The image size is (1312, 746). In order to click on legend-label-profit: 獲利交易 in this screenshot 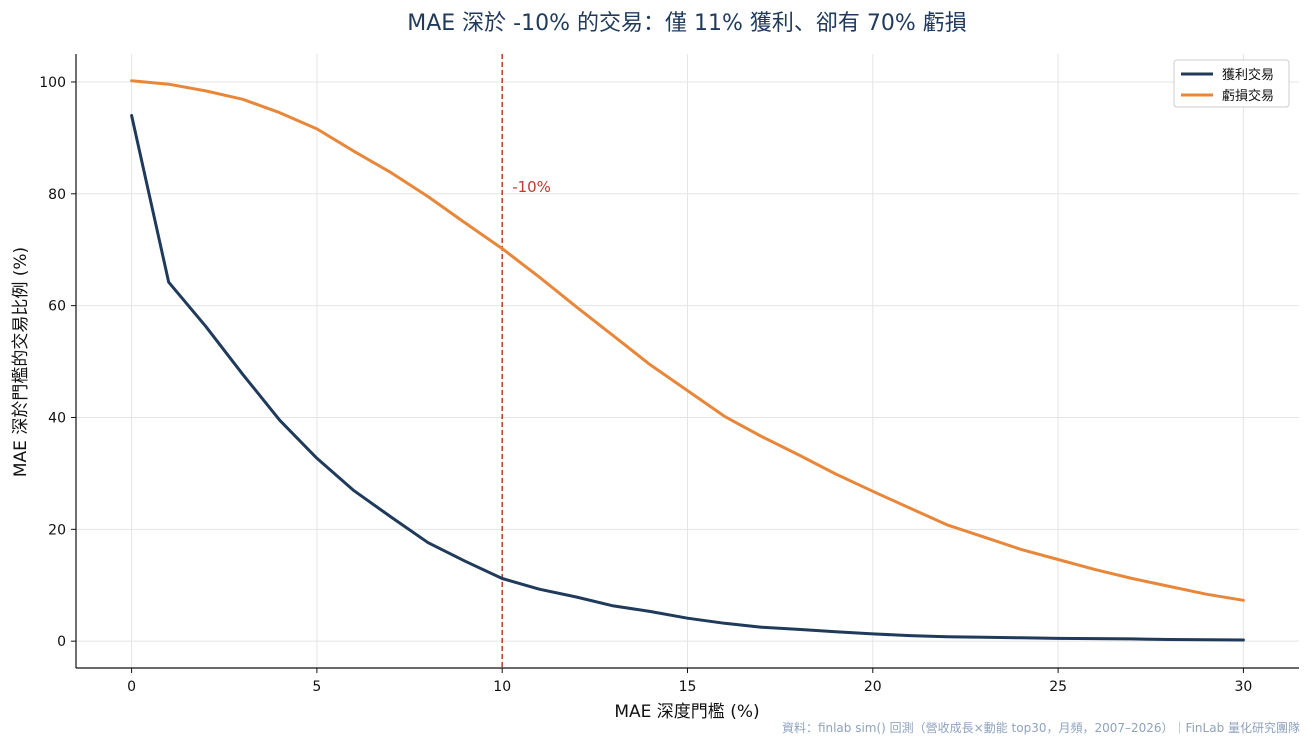, I will do `click(1248, 75)`.